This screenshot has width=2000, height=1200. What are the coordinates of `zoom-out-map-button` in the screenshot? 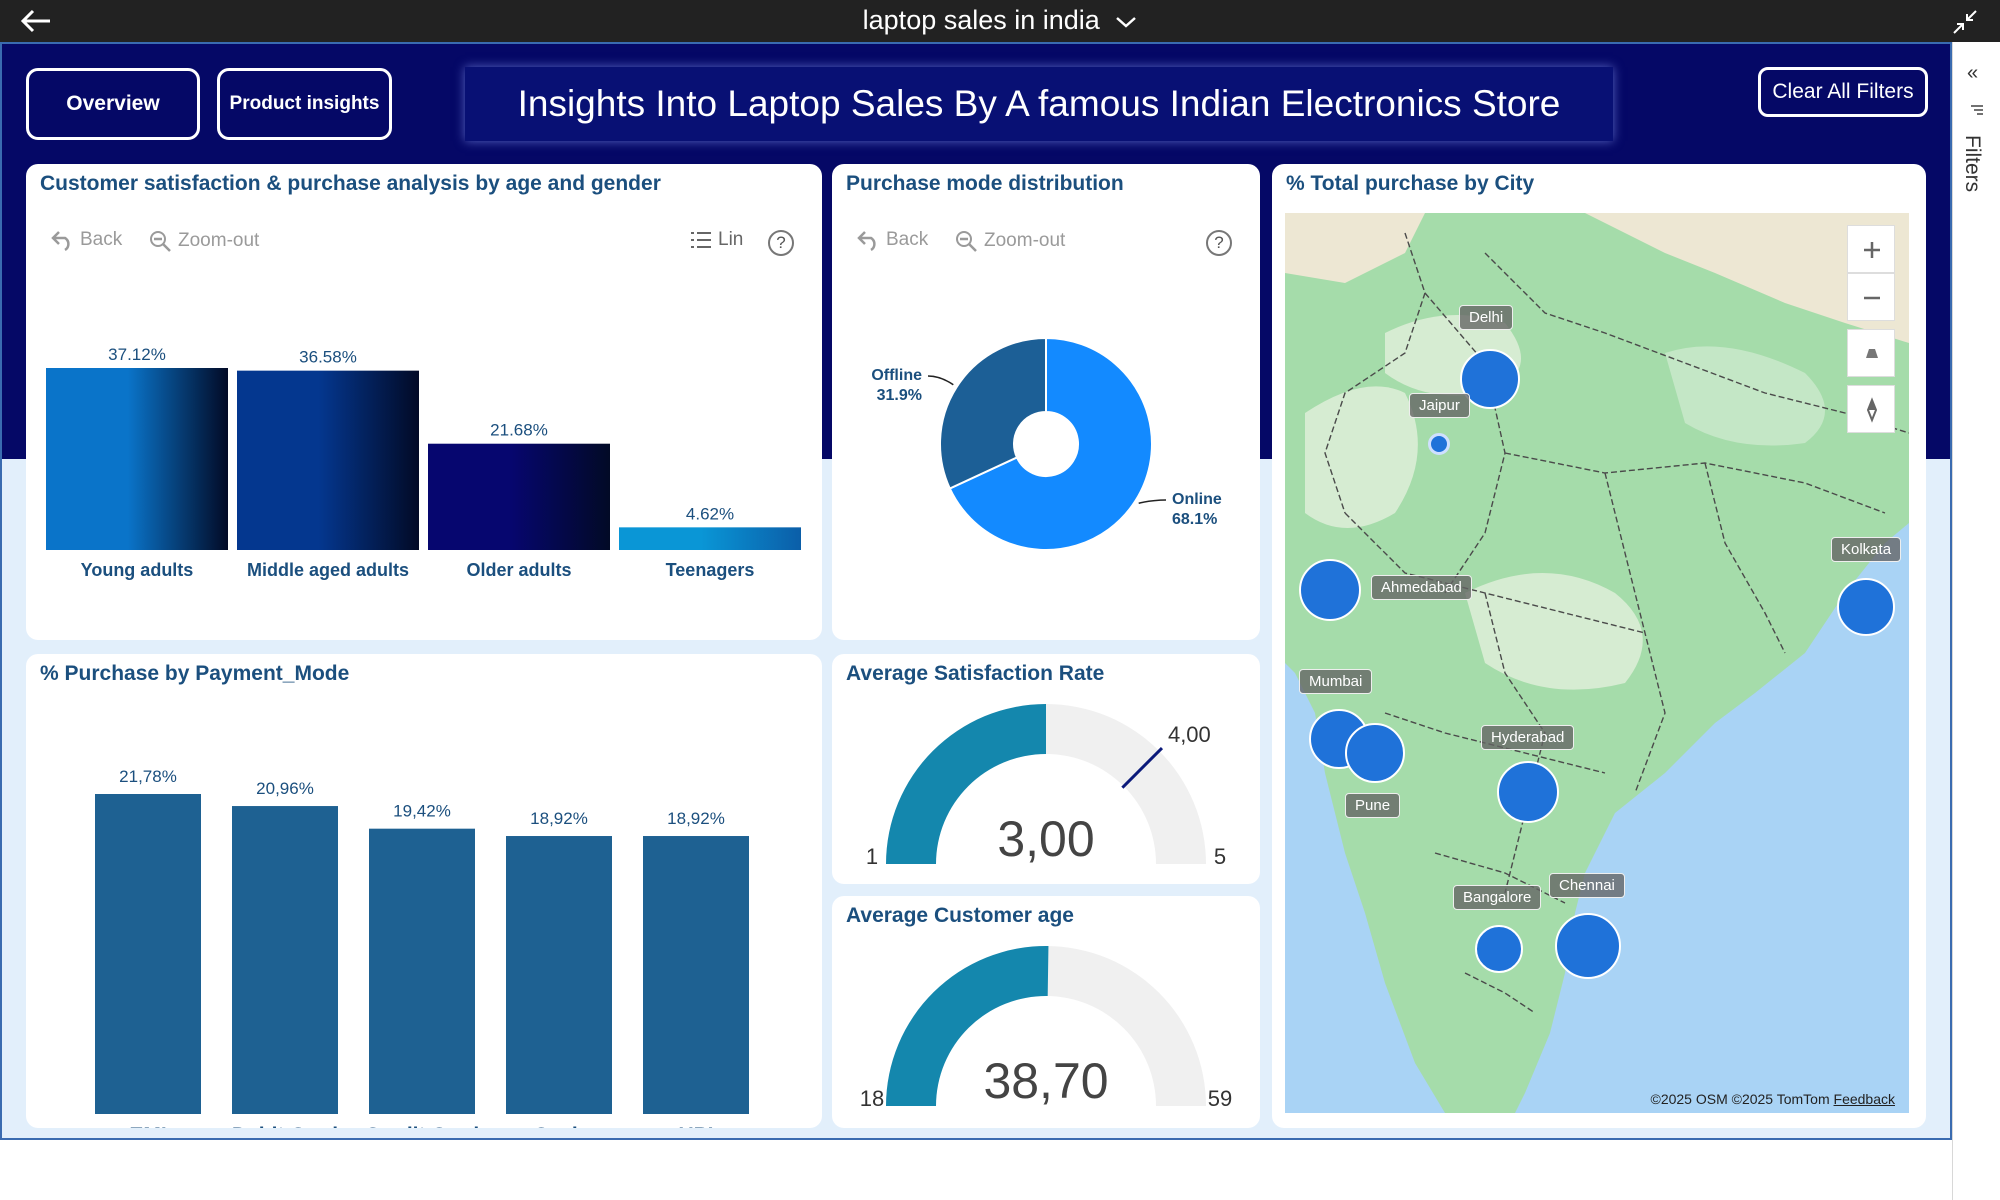 It's located at (1871, 297).